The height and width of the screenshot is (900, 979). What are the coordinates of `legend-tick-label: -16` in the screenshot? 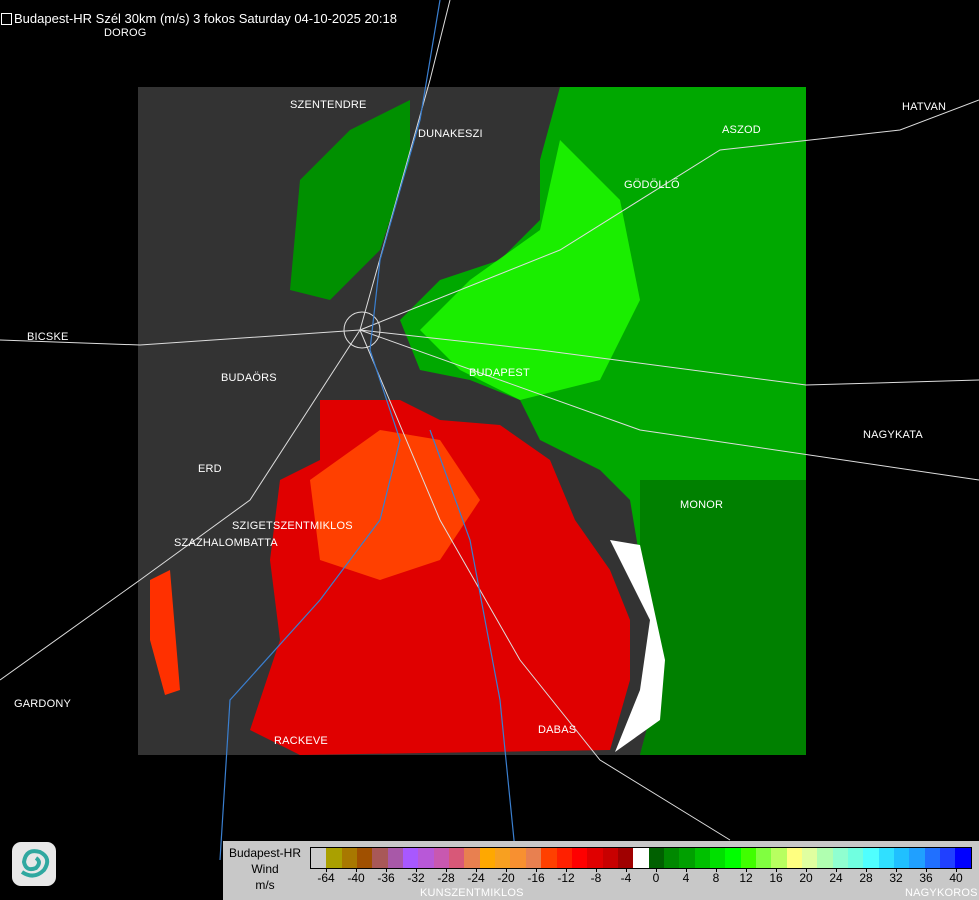 It's located at (536, 878).